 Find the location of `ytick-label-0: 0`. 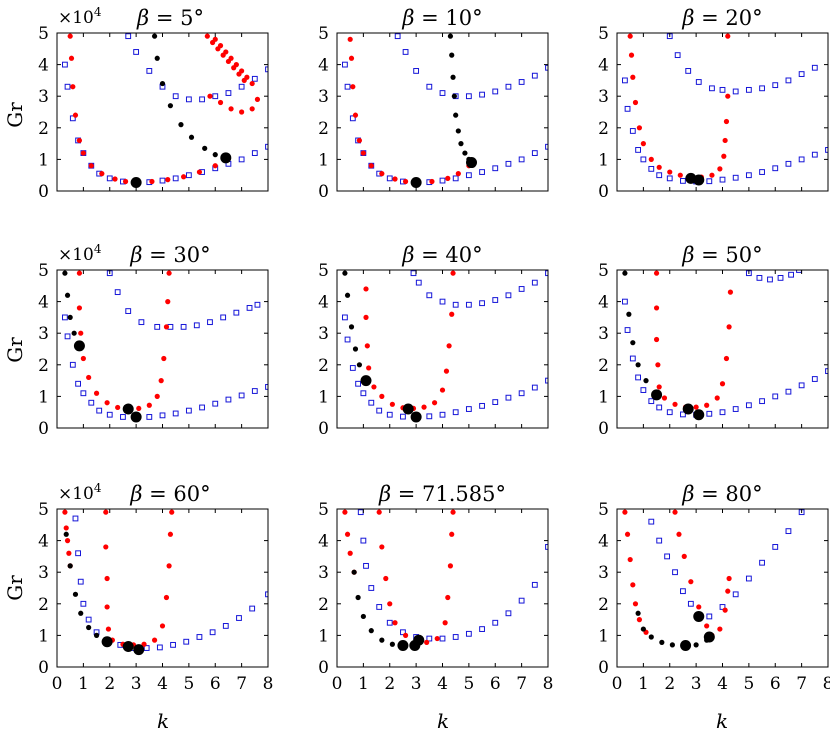

ytick-label-0: 0 is located at coordinates (43, 668).